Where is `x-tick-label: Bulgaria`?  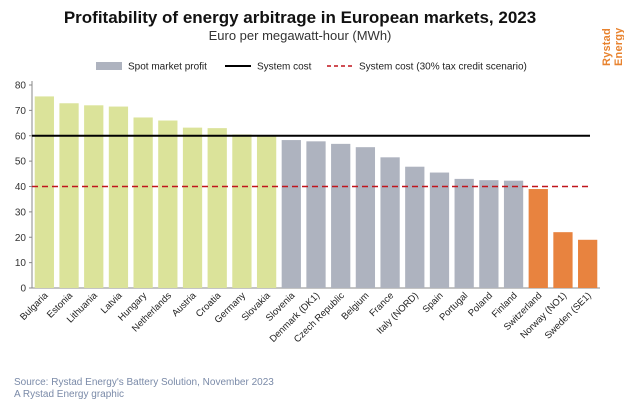
x-tick-label: Bulgaria is located at coordinates (34, 306).